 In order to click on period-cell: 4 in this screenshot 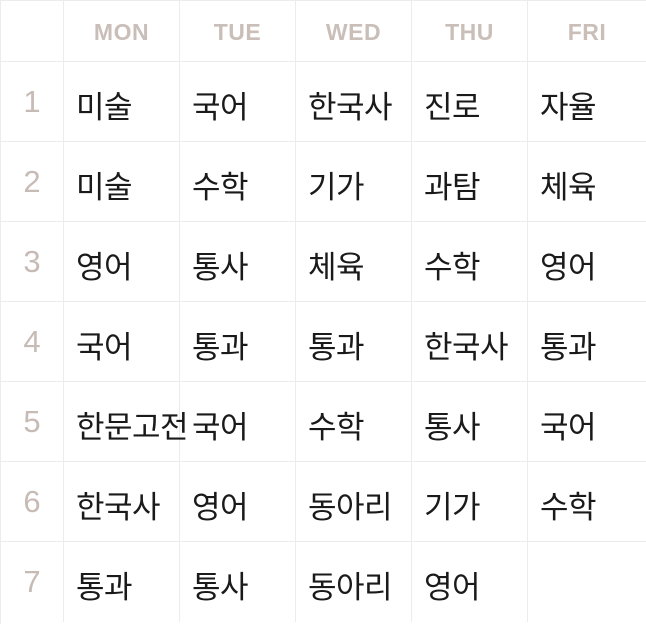, I will do `click(32, 341)`.